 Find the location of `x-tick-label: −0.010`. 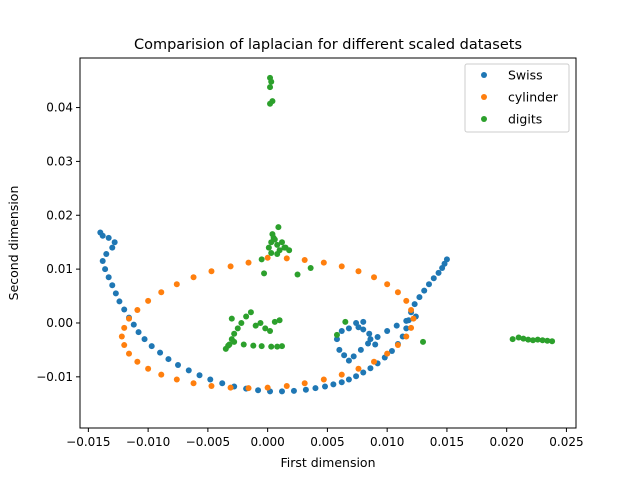

x-tick-label: −0.010 is located at coordinates (148, 442).